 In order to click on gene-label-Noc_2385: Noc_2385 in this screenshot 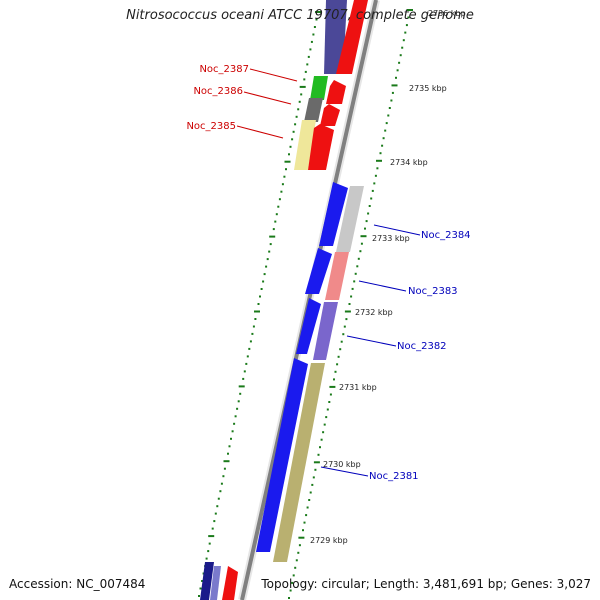, I will do `click(211, 126)`.